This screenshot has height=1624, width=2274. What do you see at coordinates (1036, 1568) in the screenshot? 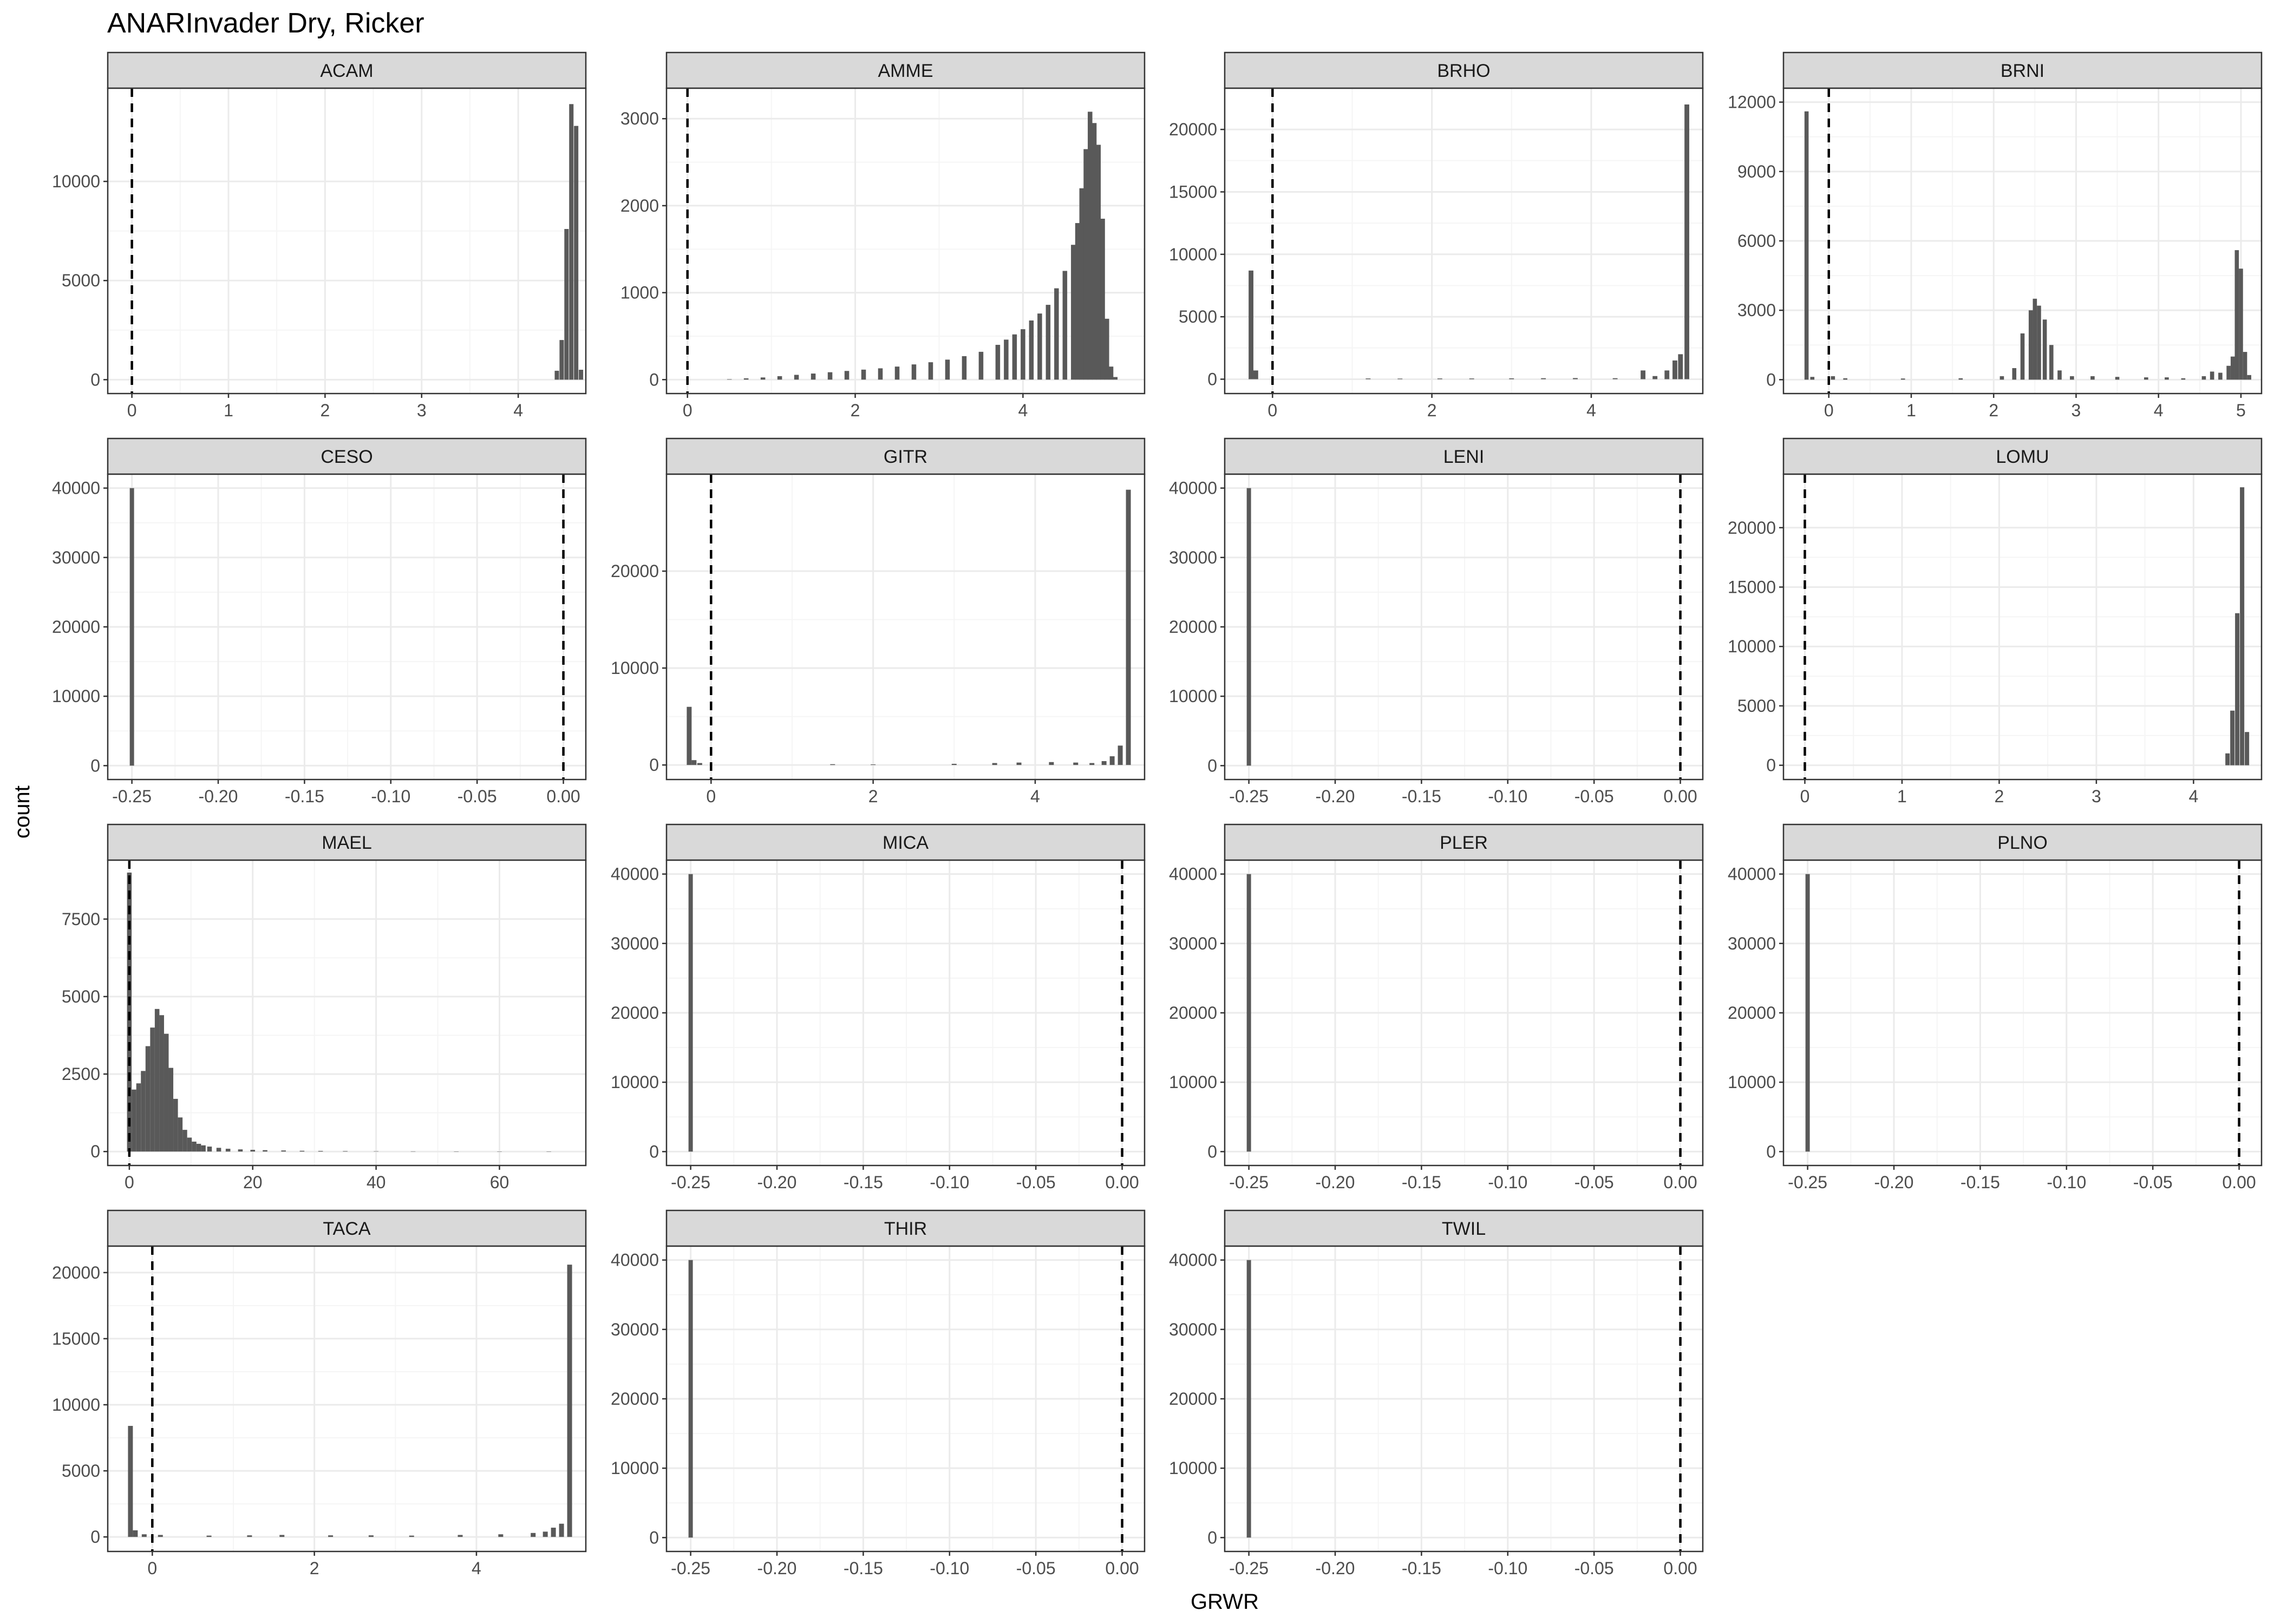
I see `x-tick-label: -0.05` at bounding box center [1036, 1568].